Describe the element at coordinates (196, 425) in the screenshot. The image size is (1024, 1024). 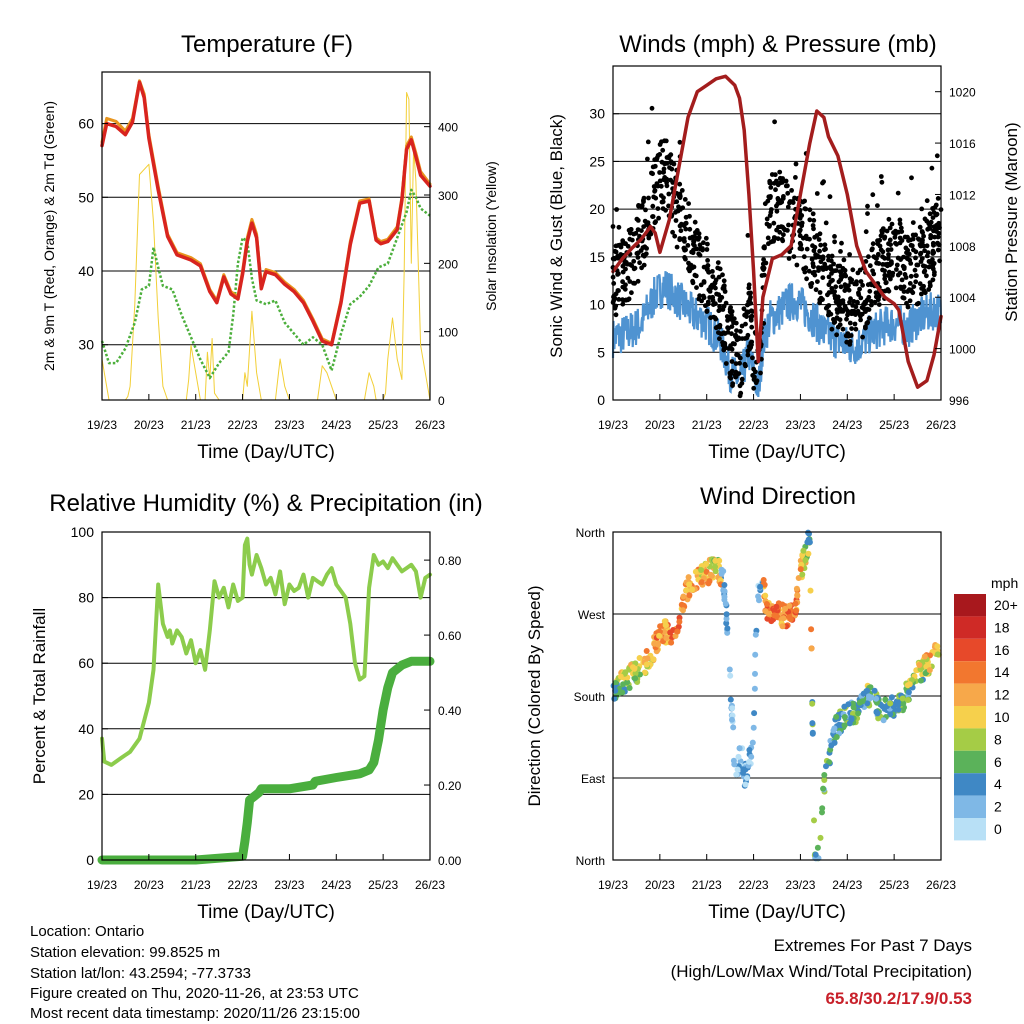
I see `x-tick-label: 21/23` at that location.